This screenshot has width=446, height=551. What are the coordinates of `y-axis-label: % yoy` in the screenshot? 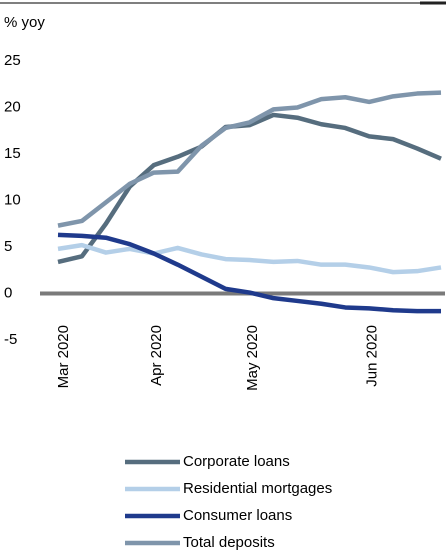 It's located at (24, 22).